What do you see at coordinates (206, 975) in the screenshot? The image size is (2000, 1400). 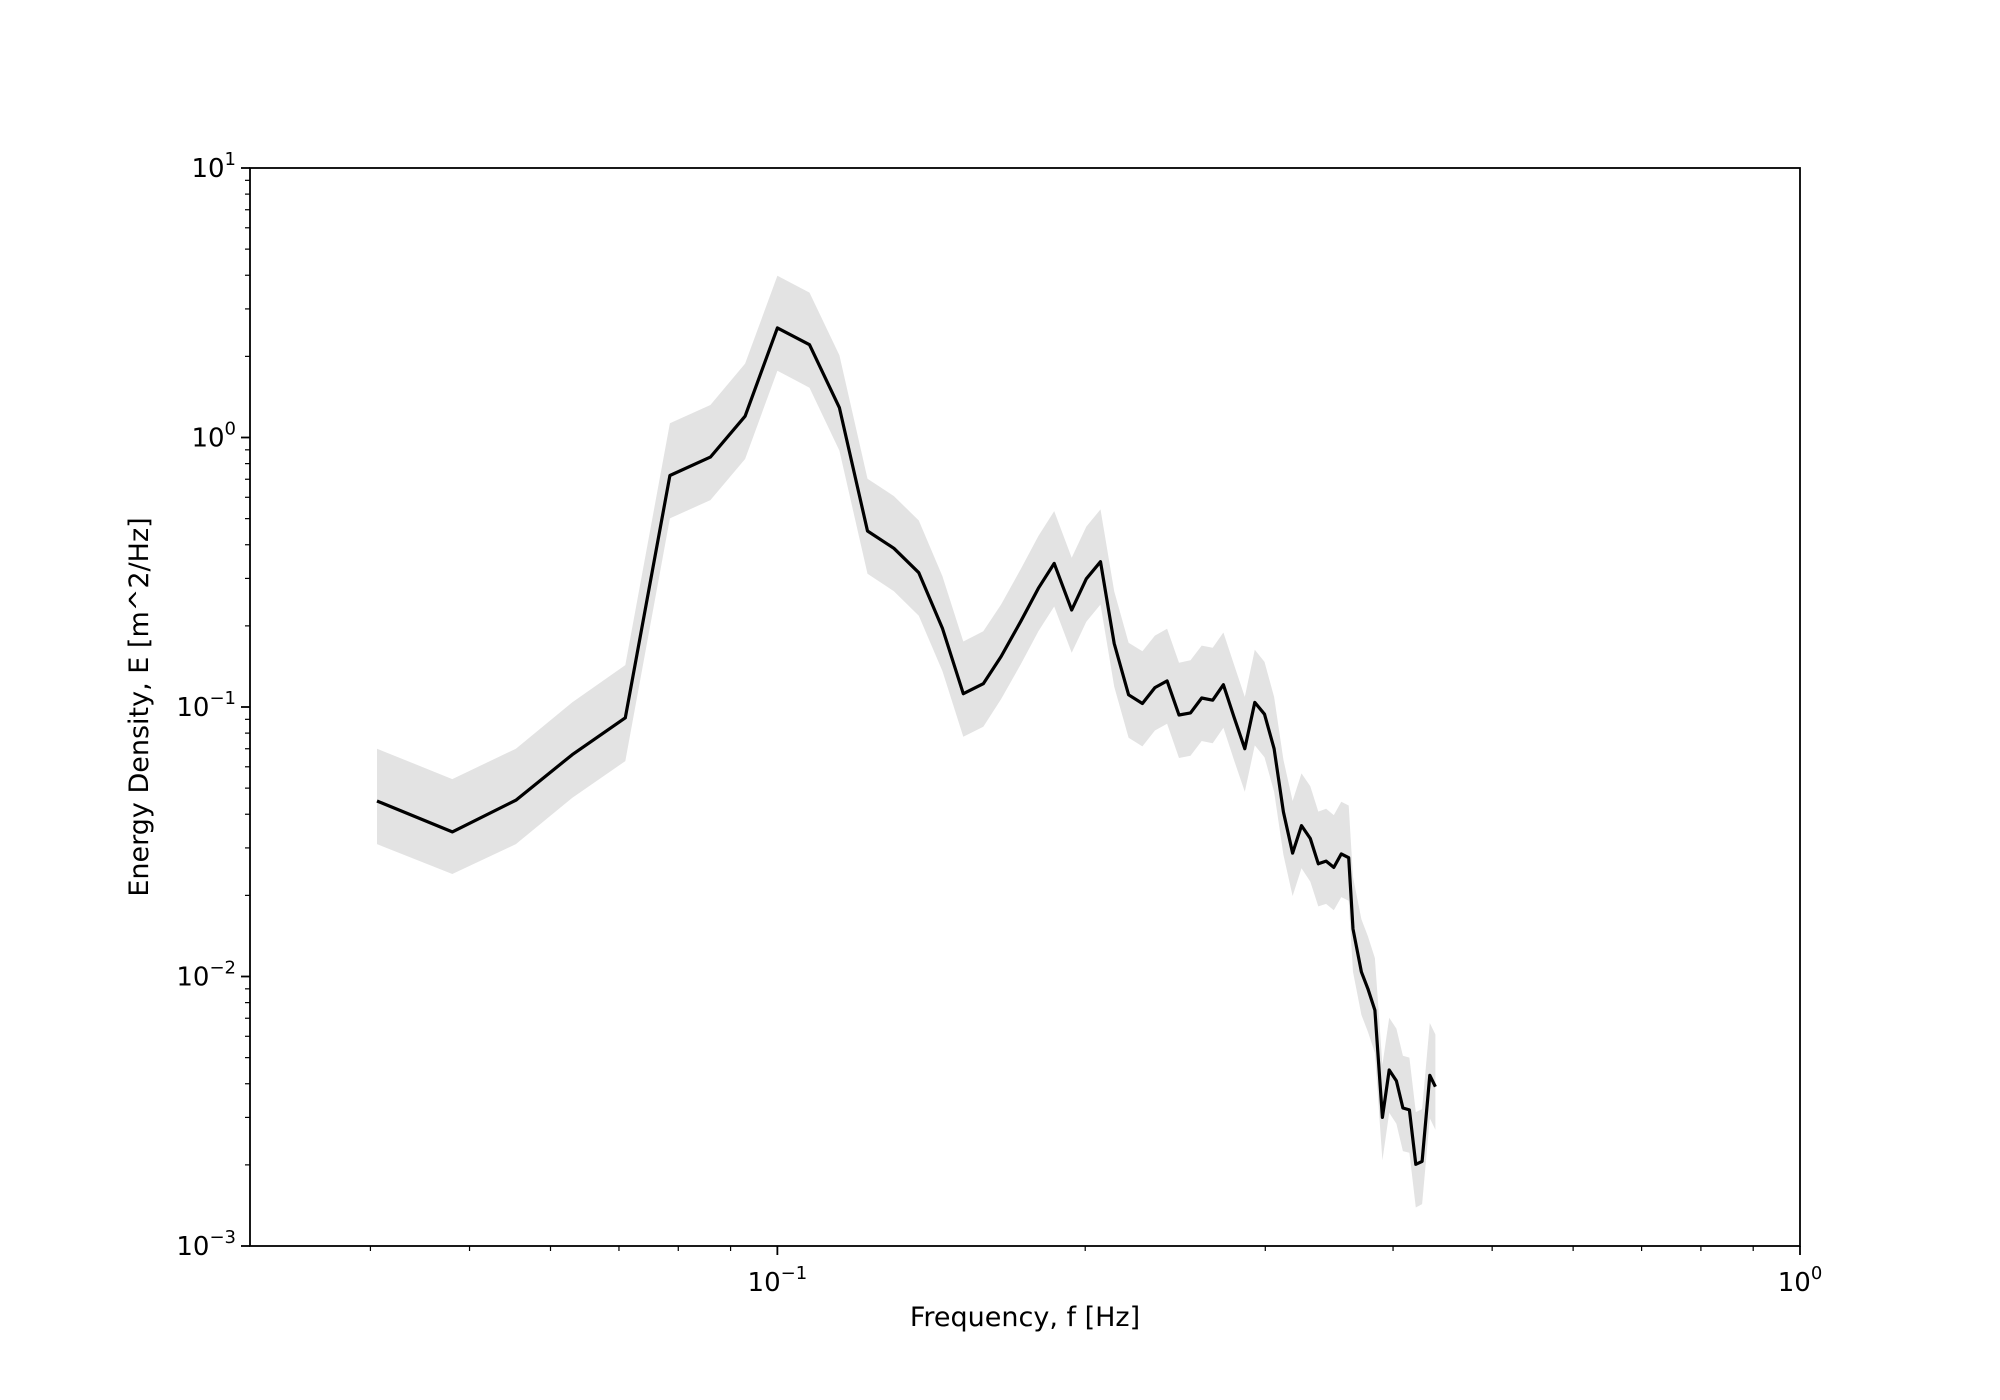 I see `y-tick-label: 10⁻²` at bounding box center [206, 975].